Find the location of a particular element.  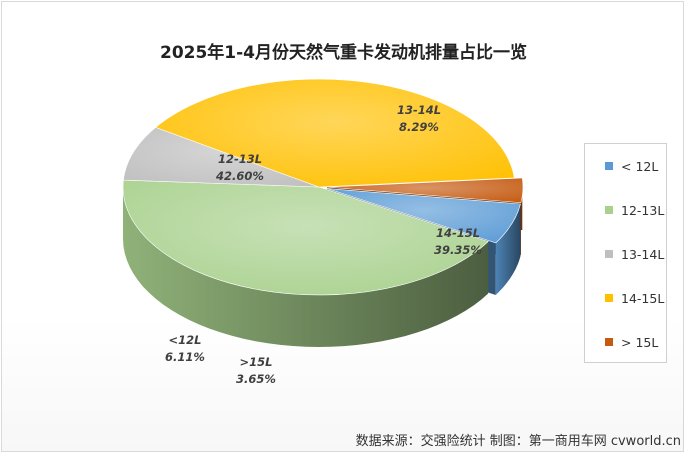

legend-label-3: 14-15L is located at coordinates (643, 298).